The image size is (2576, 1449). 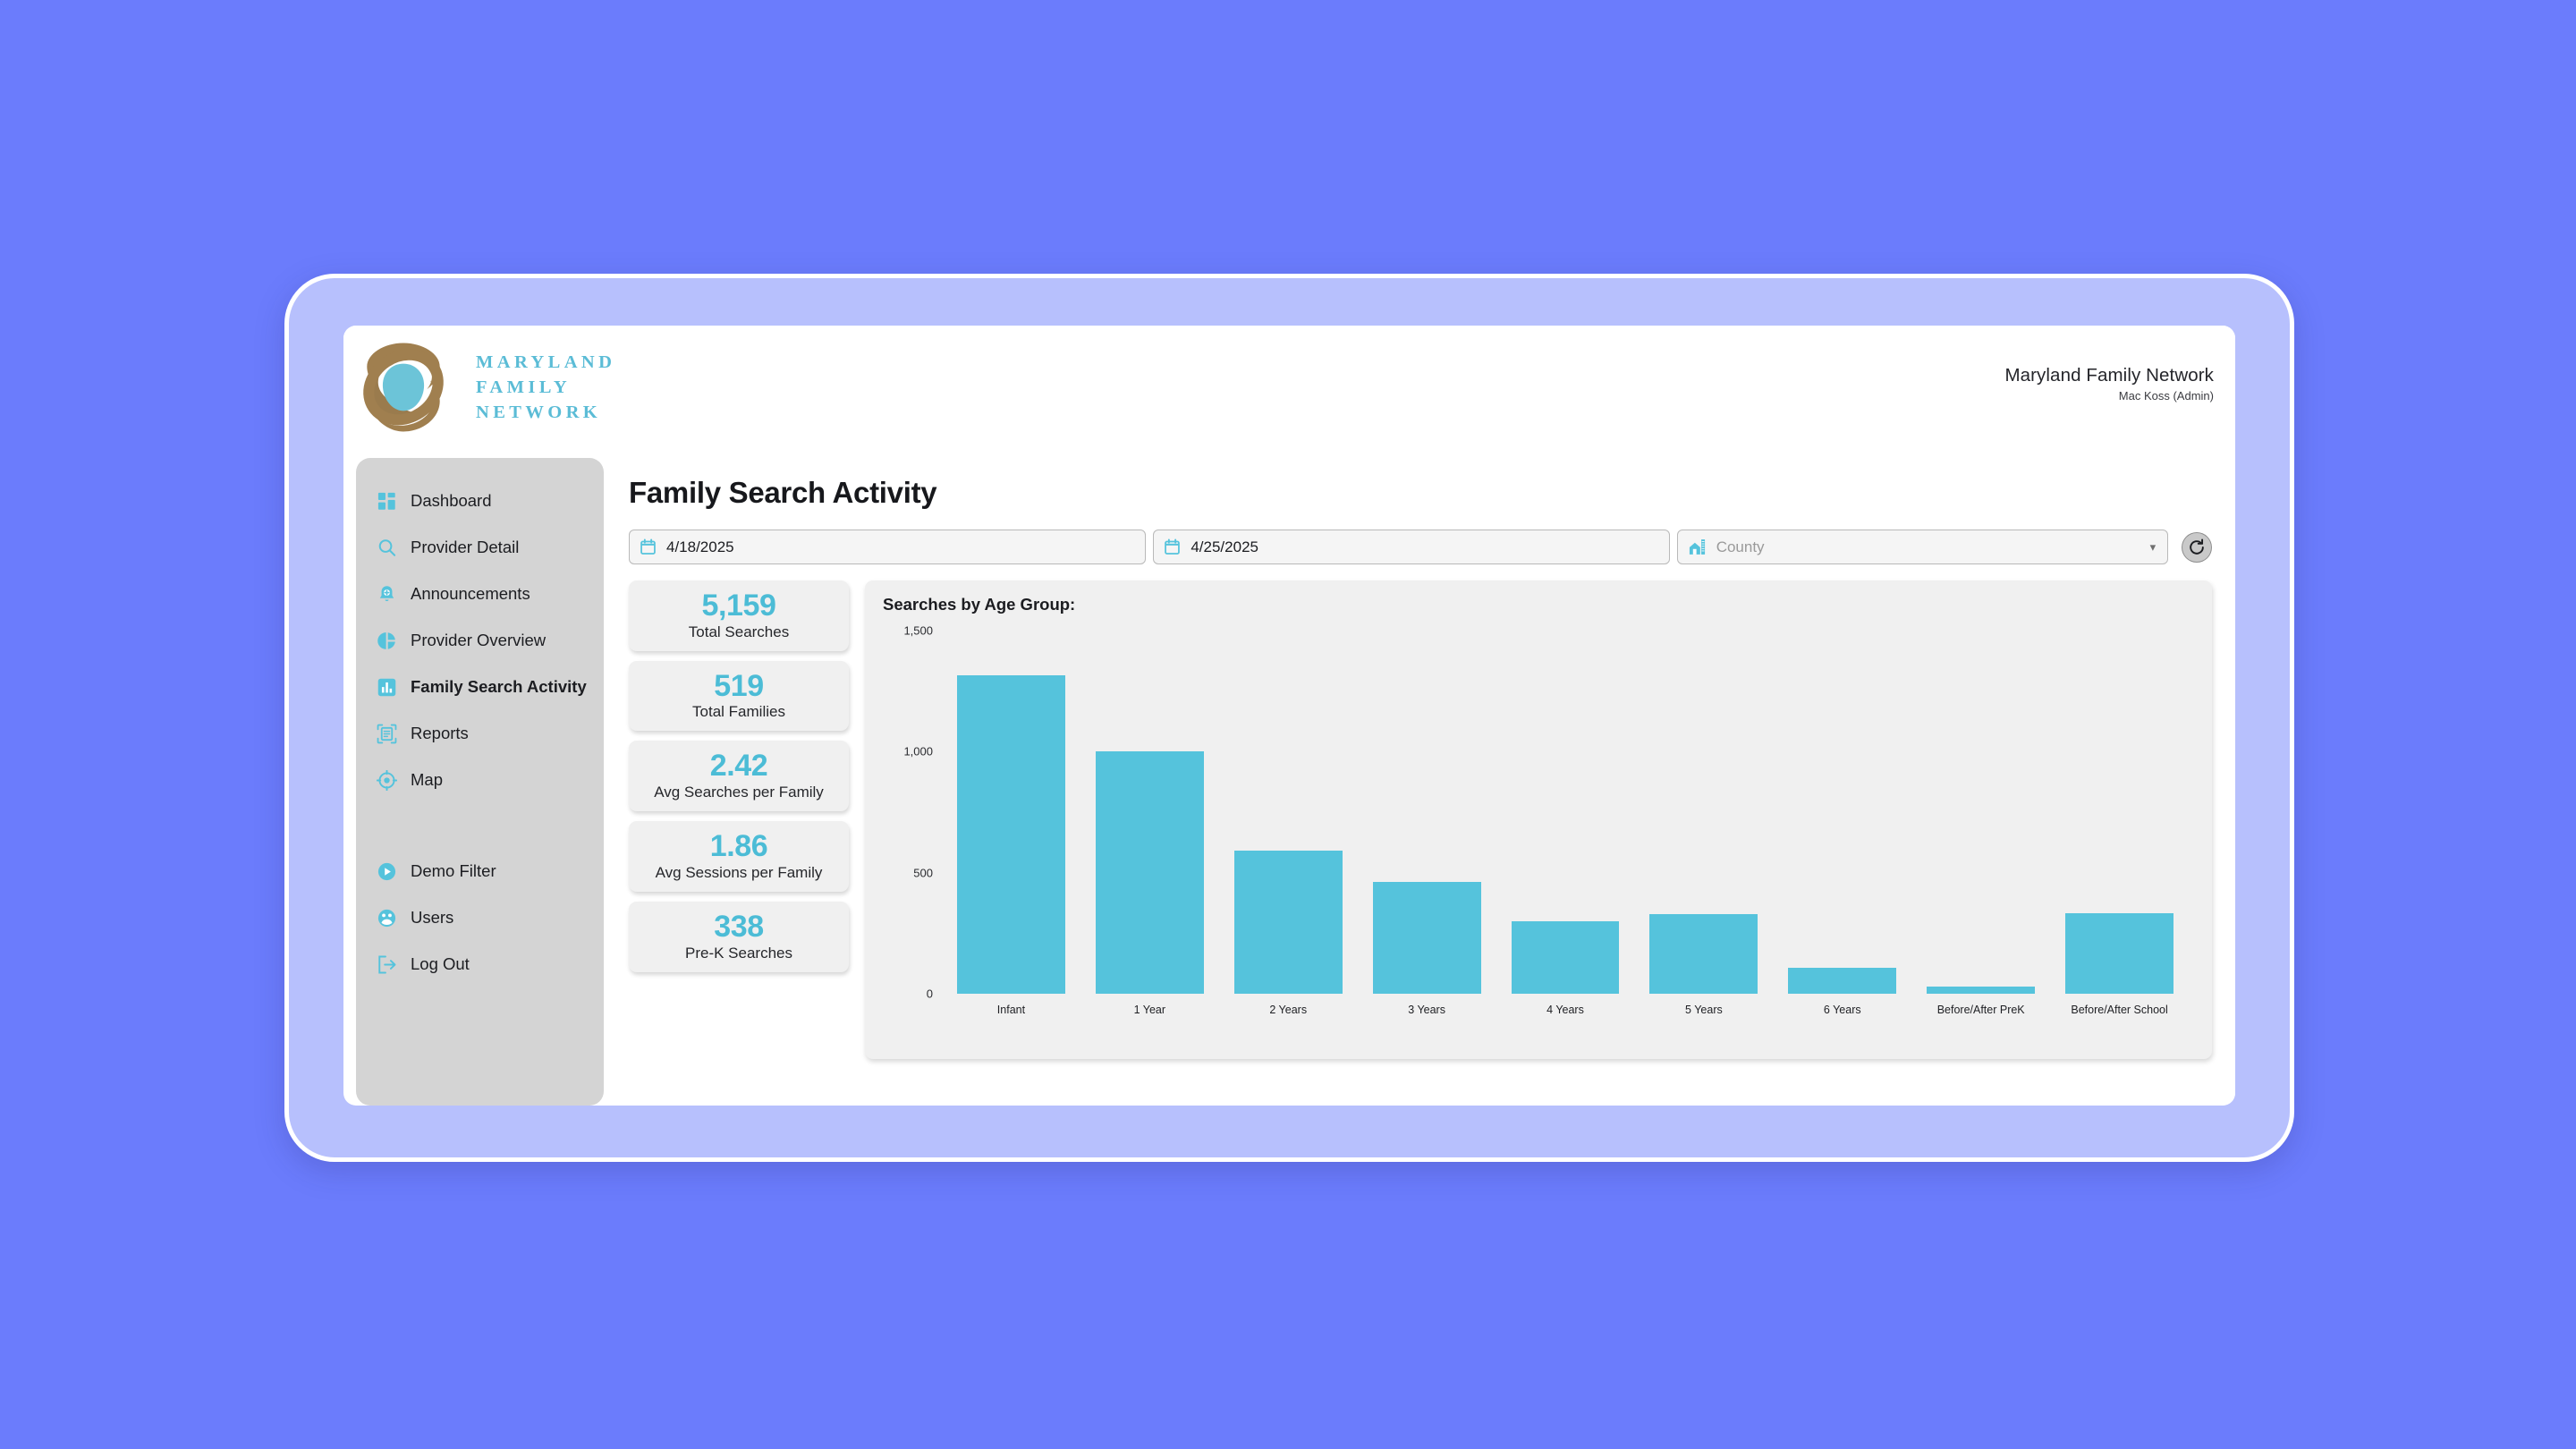 I want to click on stat-label: Avg Searches per Family, so click(x=739, y=792).